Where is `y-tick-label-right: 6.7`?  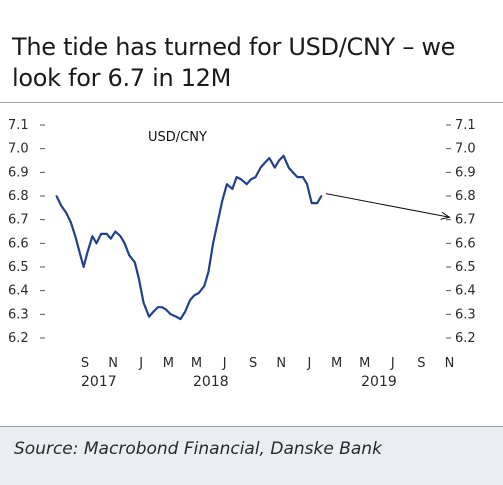
y-tick-label-right: 6.7 is located at coordinates (465, 220).